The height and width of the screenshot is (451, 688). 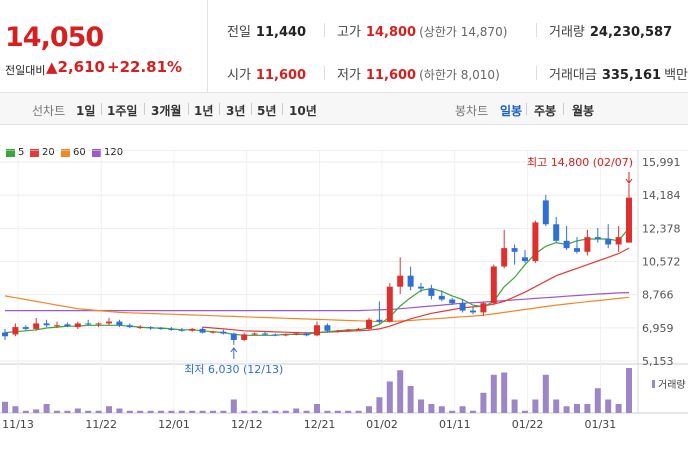 I want to click on chart-period-tabs: 선차트 1일 1주일 3개월 1년 3년 5년 10년 봉차트 일봉 주봉 월봉, so click(x=344, y=109).